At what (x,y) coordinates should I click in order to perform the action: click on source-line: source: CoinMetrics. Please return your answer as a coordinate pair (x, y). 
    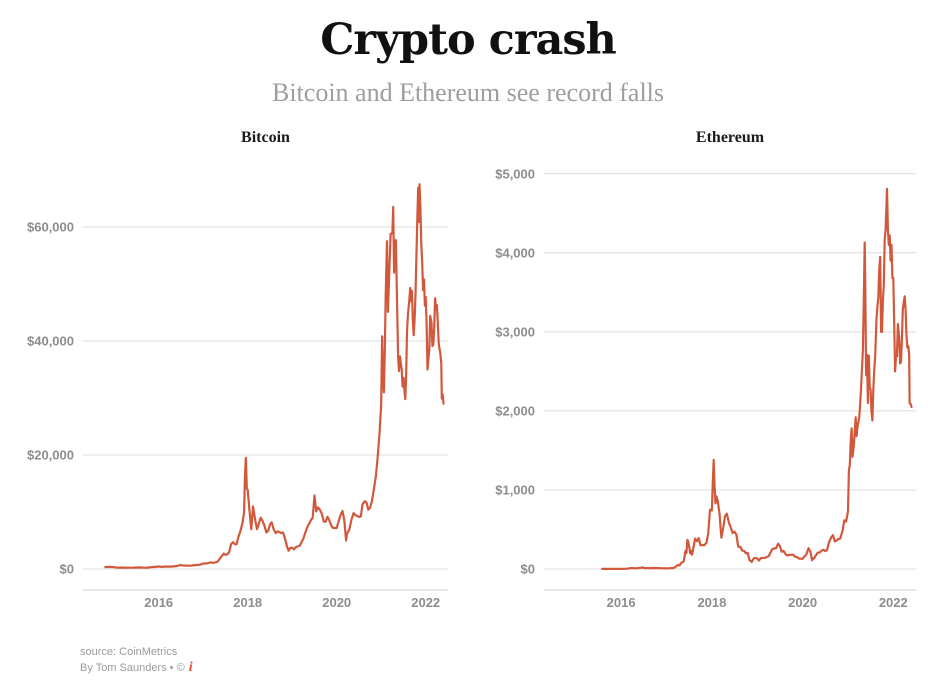
    Looking at the image, I should click on (129, 652).